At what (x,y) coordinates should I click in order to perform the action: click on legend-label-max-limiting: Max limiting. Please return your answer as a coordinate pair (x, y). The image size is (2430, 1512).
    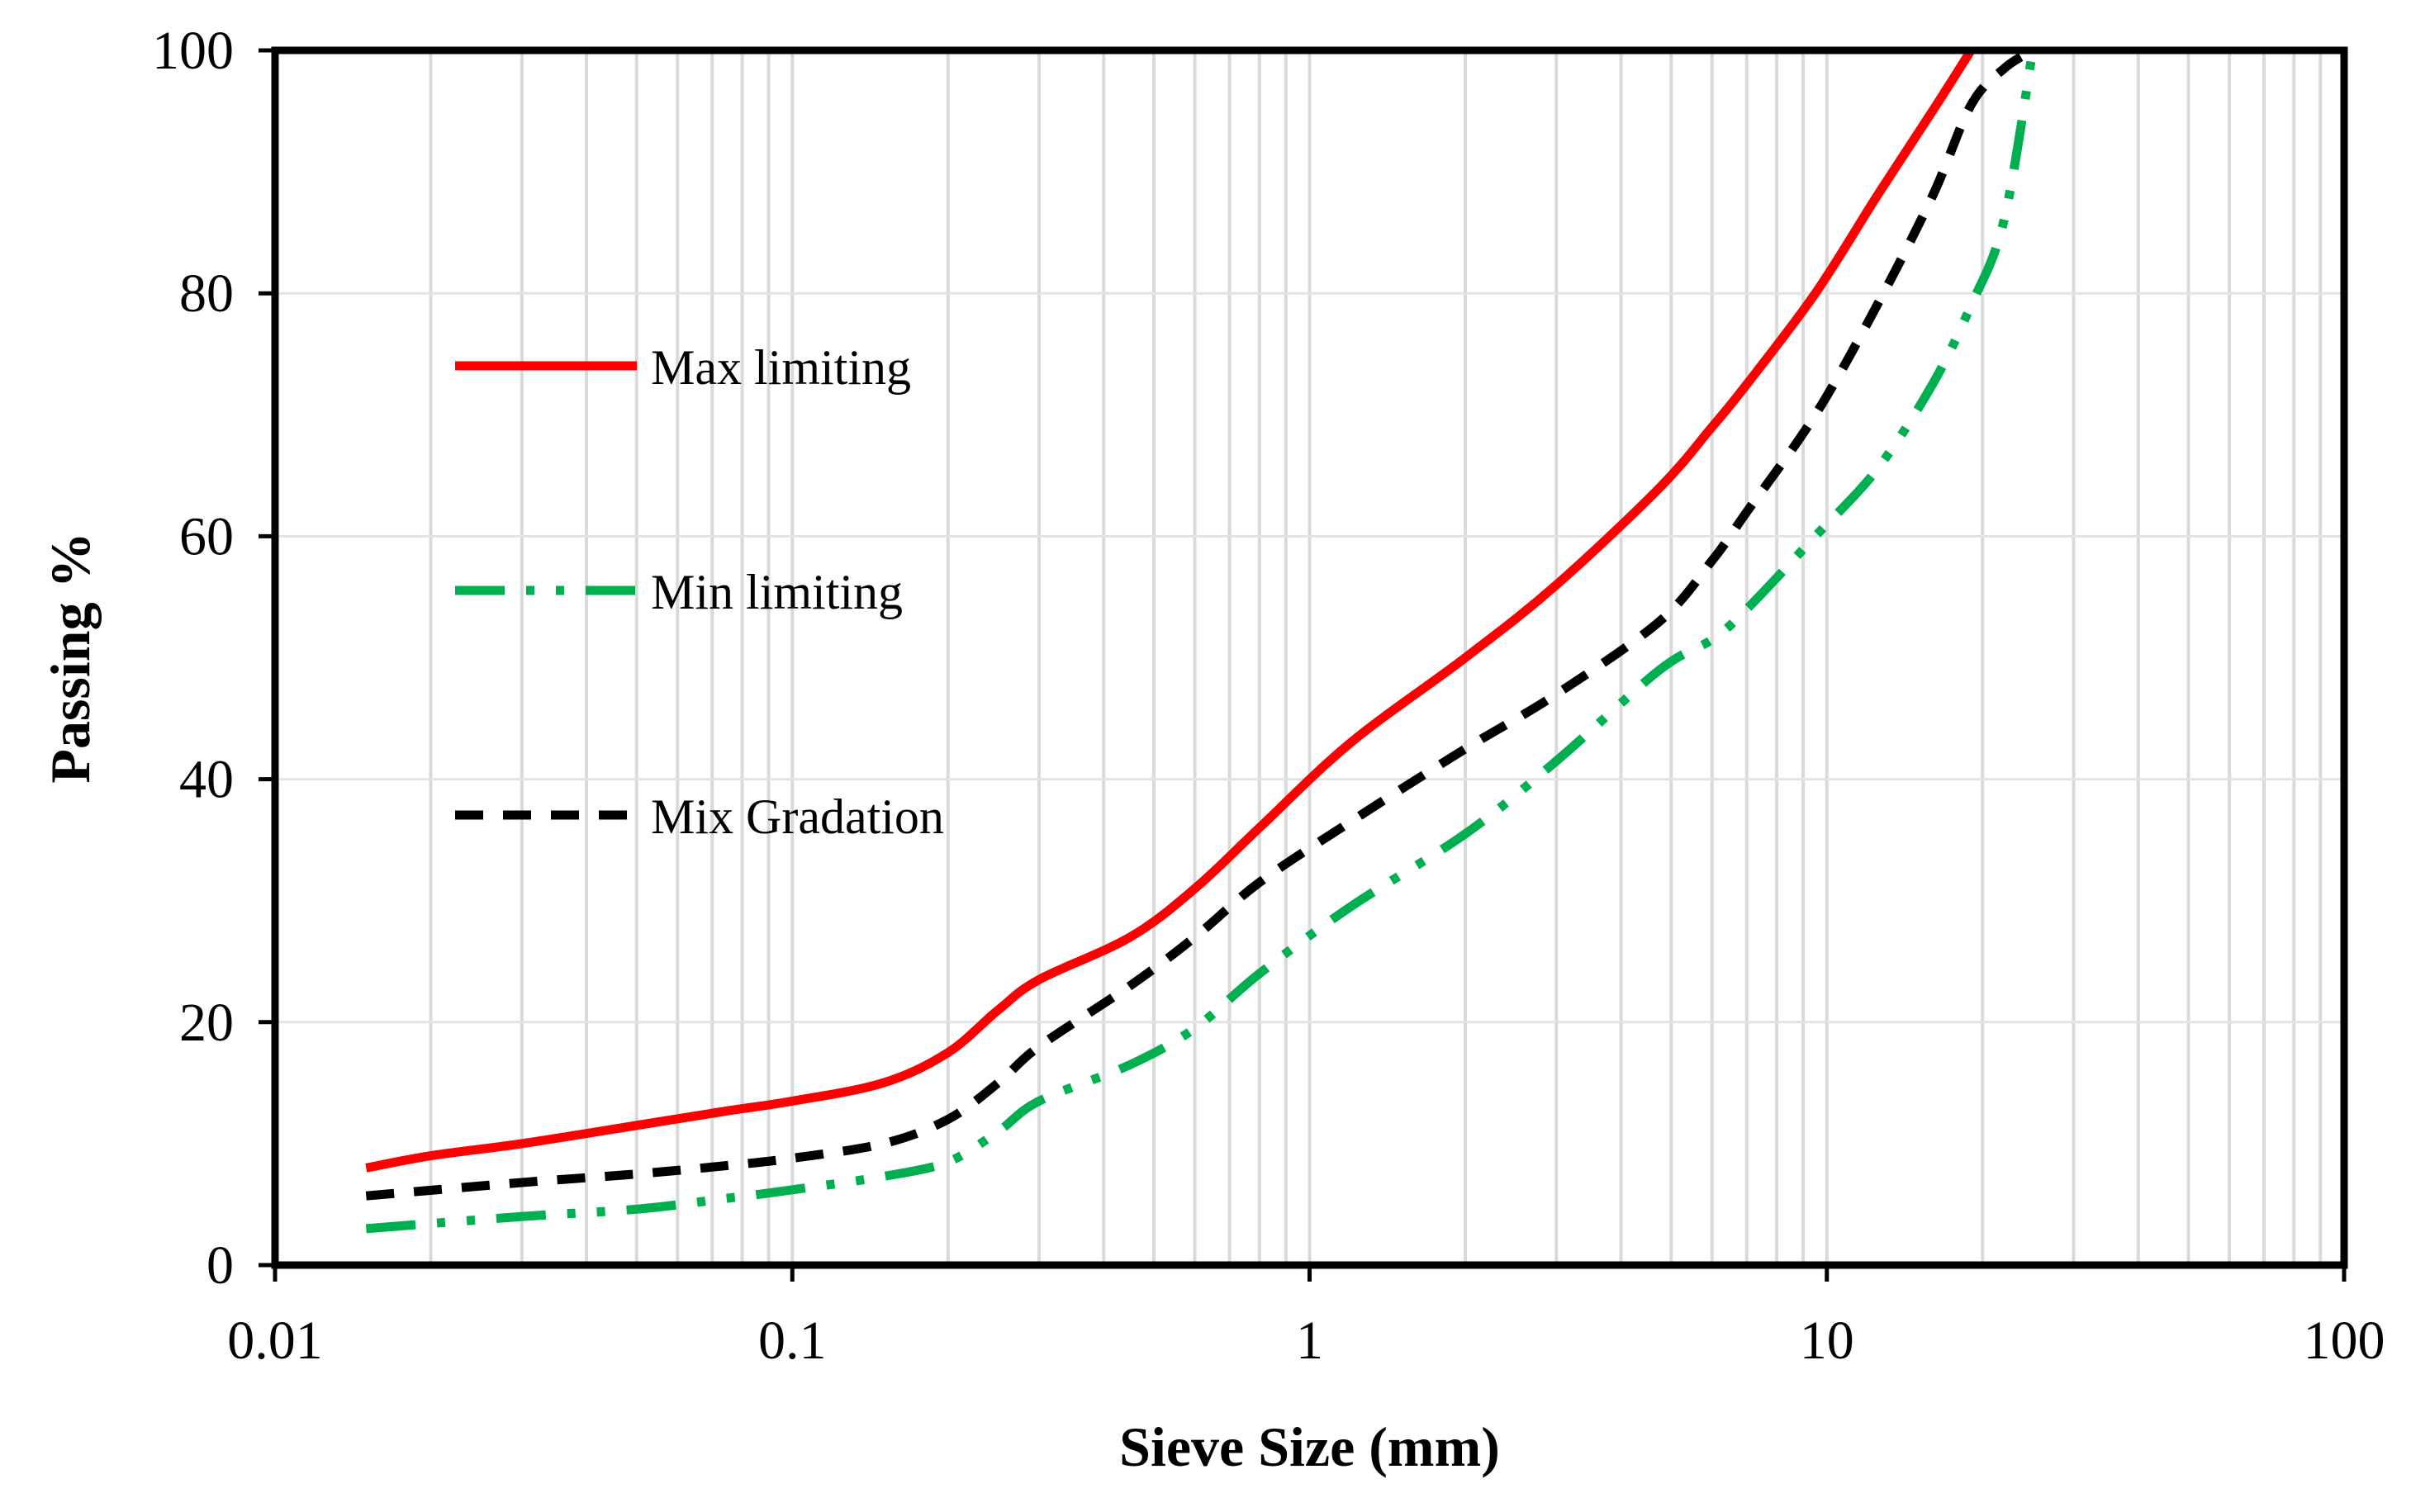
    Looking at the image, I should click on (781, 367).